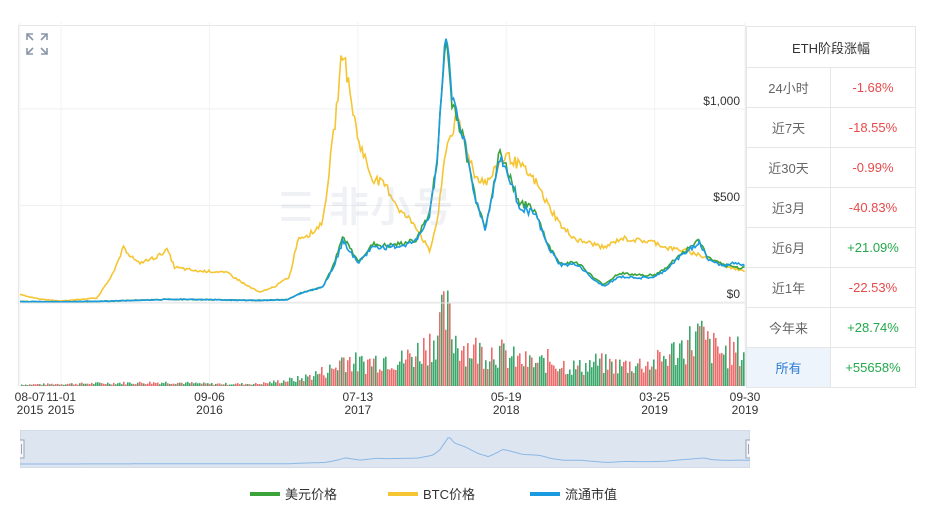 This screenshot has height=514, width=952. Describe the element at coordinates (37, 44) in the screenshot. I see `expand-icon` at that location.